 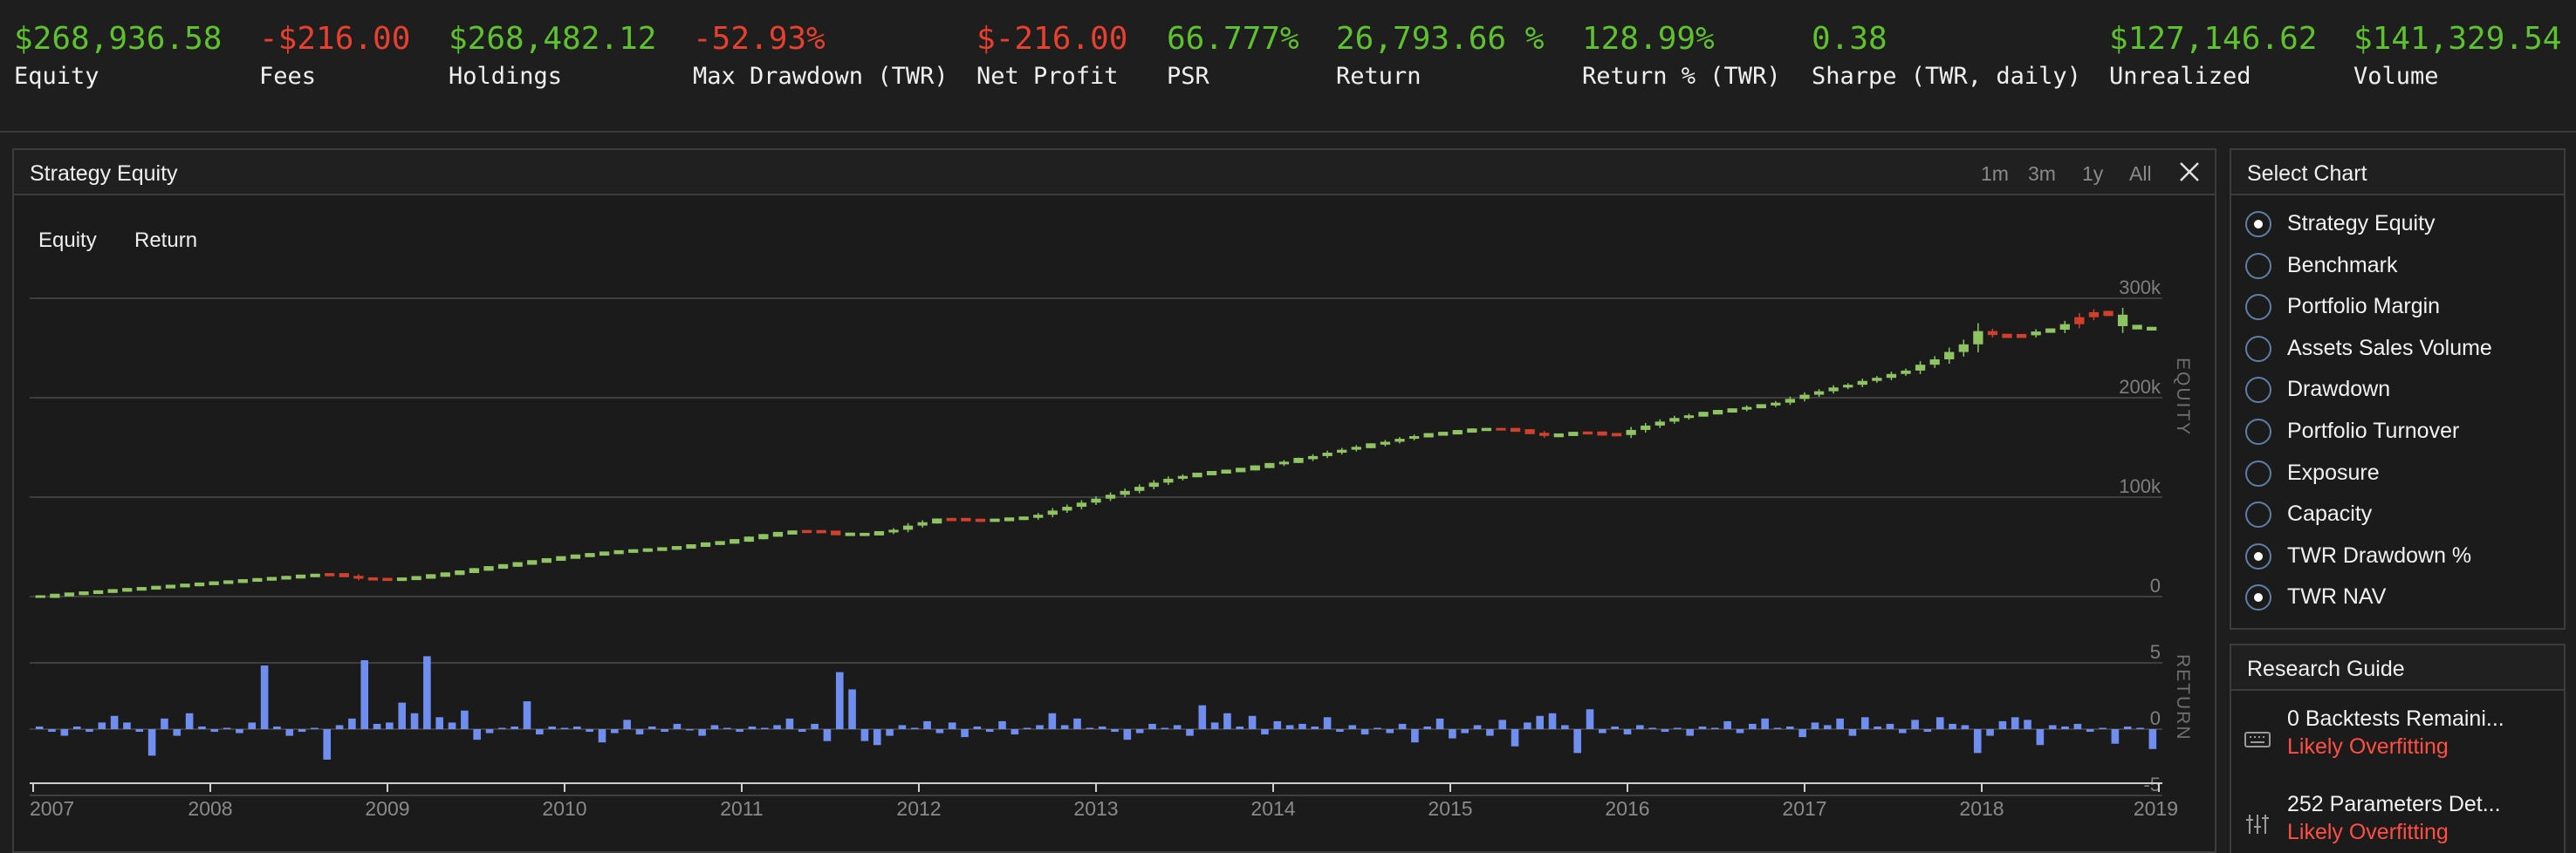 I want to click on equity-axis-label: EQUITY, so click(x=2183, y=397).